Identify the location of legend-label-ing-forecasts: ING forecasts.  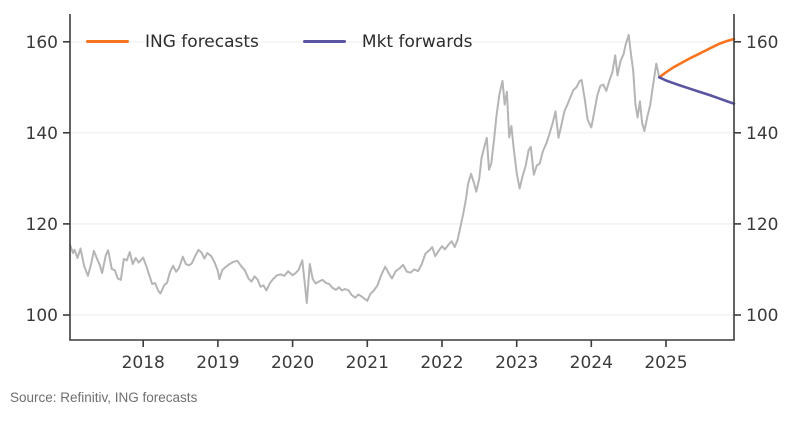
(202, 41).